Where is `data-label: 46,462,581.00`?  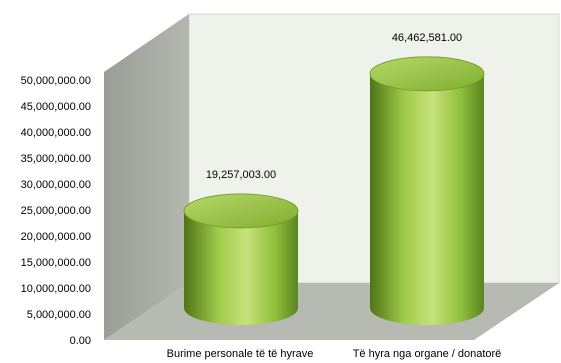 data-label: 46,462,581.00 is located at coordinates (427, 38).